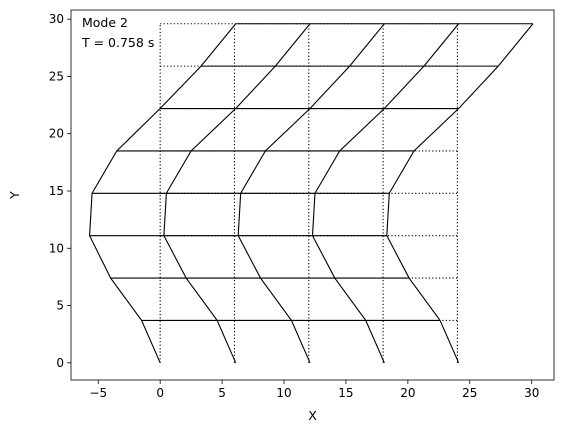  I want to click on y-tick-label: 15, so click(56, 191).